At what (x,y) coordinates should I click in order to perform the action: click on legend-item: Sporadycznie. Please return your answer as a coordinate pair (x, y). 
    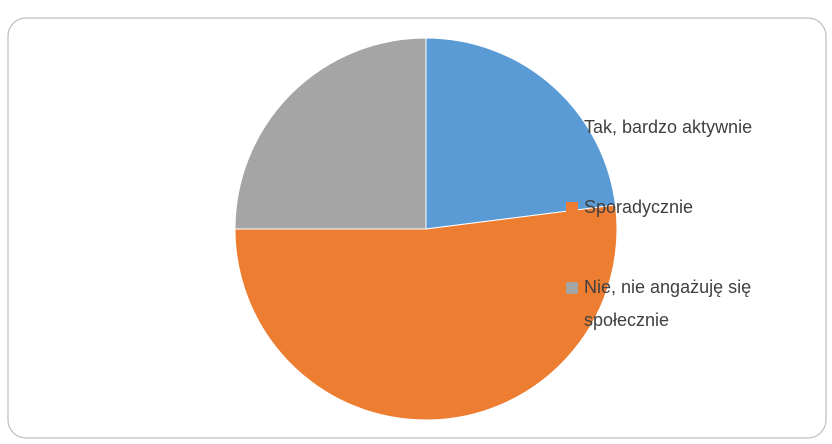
    Looking at the image, I should click on (687, 207).